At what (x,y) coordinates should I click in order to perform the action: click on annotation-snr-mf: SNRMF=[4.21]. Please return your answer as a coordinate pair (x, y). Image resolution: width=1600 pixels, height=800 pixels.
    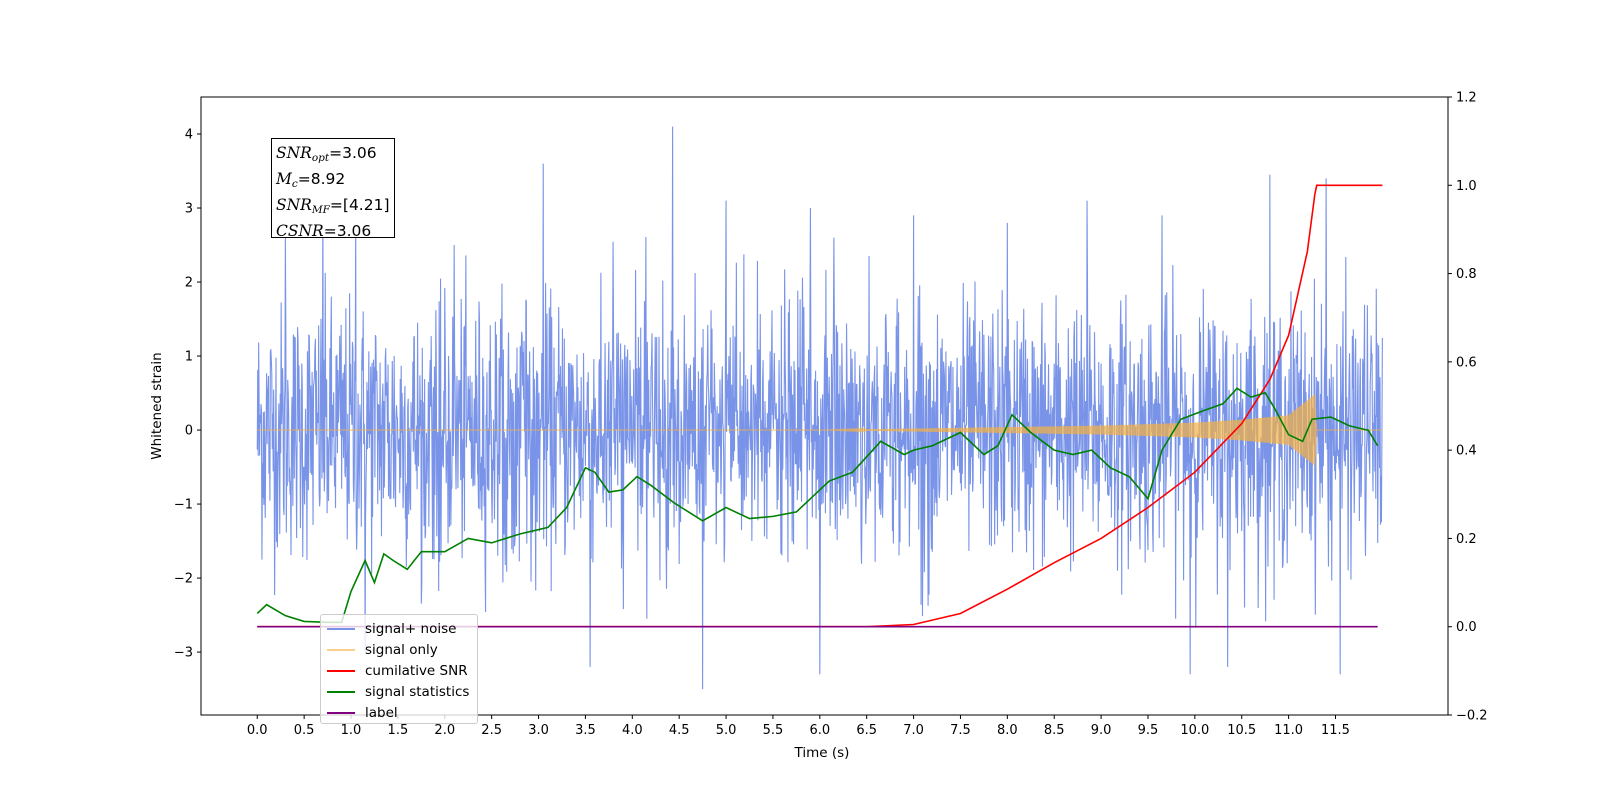
    Looking at the image, I should click on (333, 206).